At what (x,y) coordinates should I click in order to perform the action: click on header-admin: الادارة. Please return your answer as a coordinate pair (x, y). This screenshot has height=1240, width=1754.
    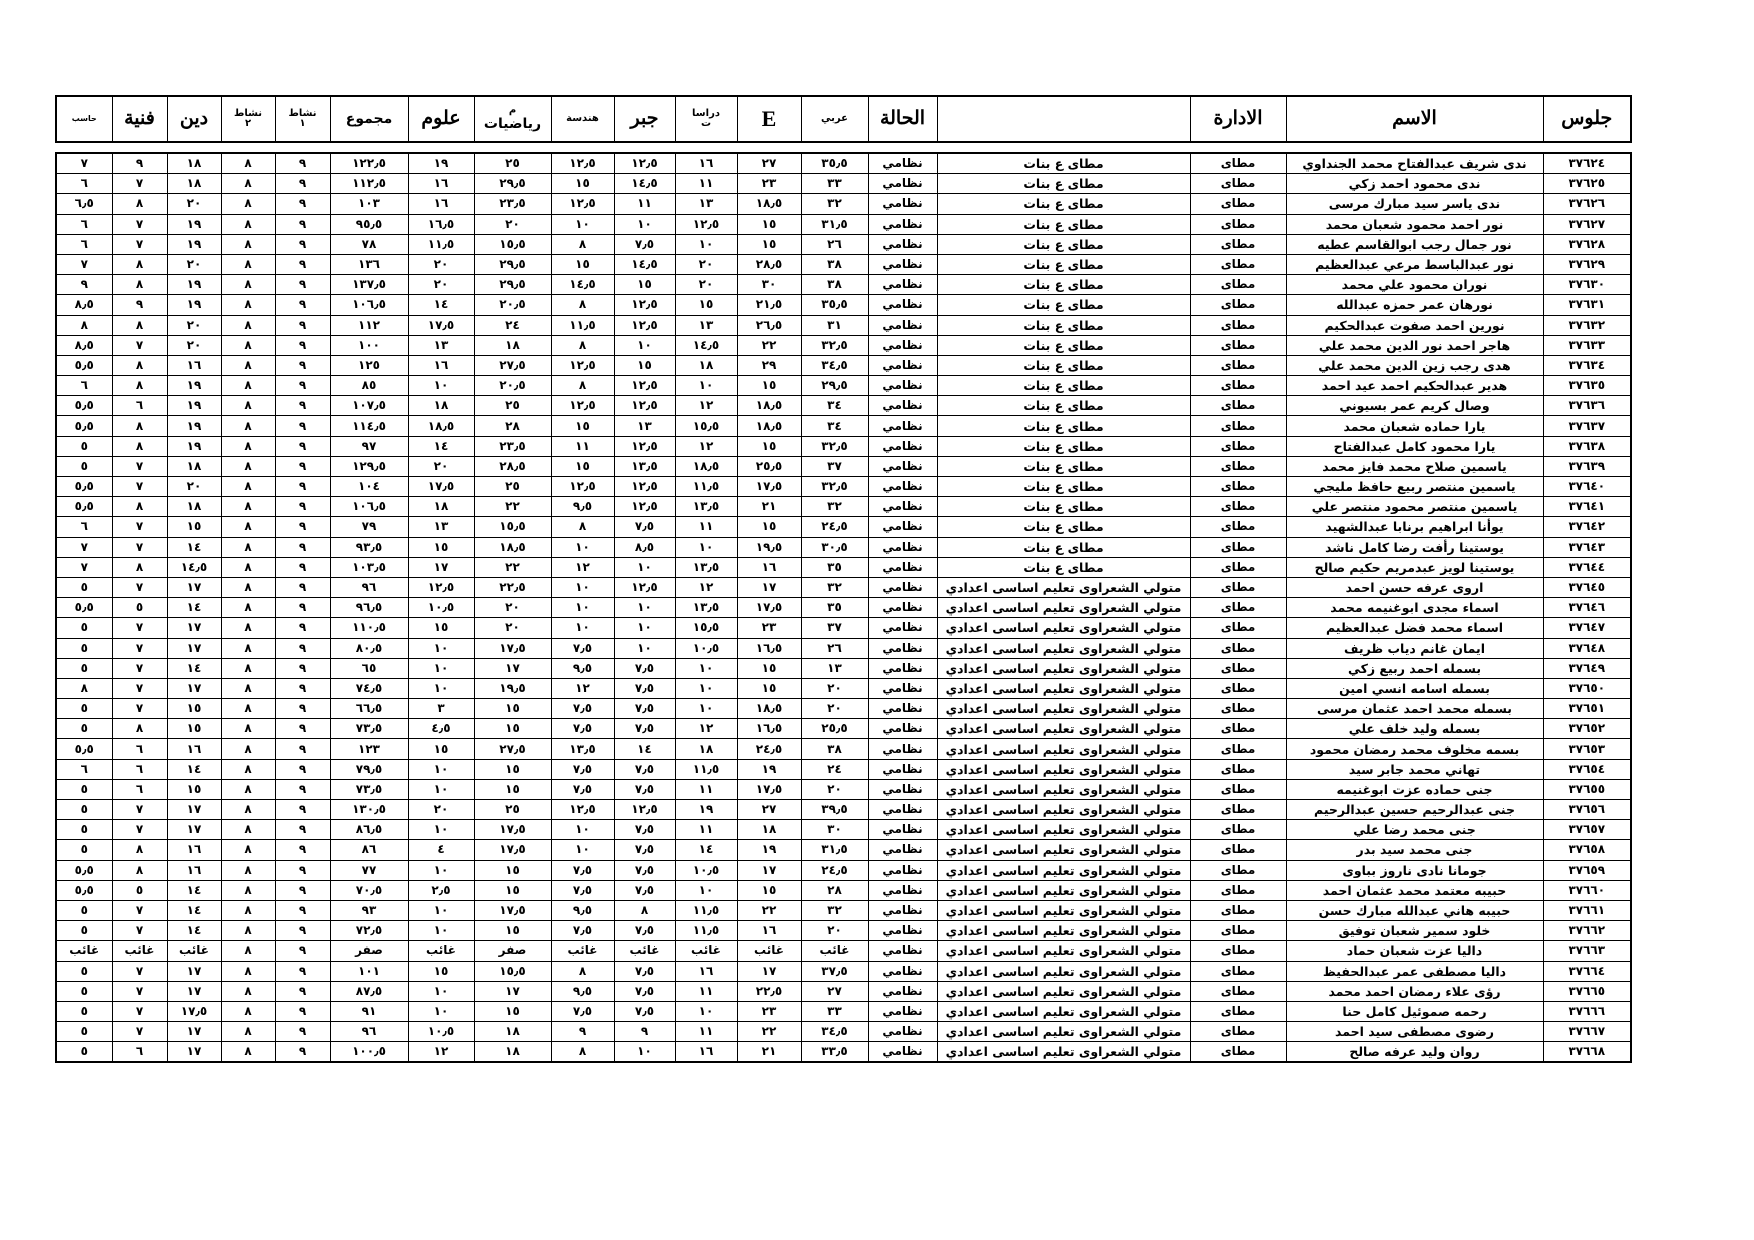
    Looking at the image, I should click on (1238, 119).